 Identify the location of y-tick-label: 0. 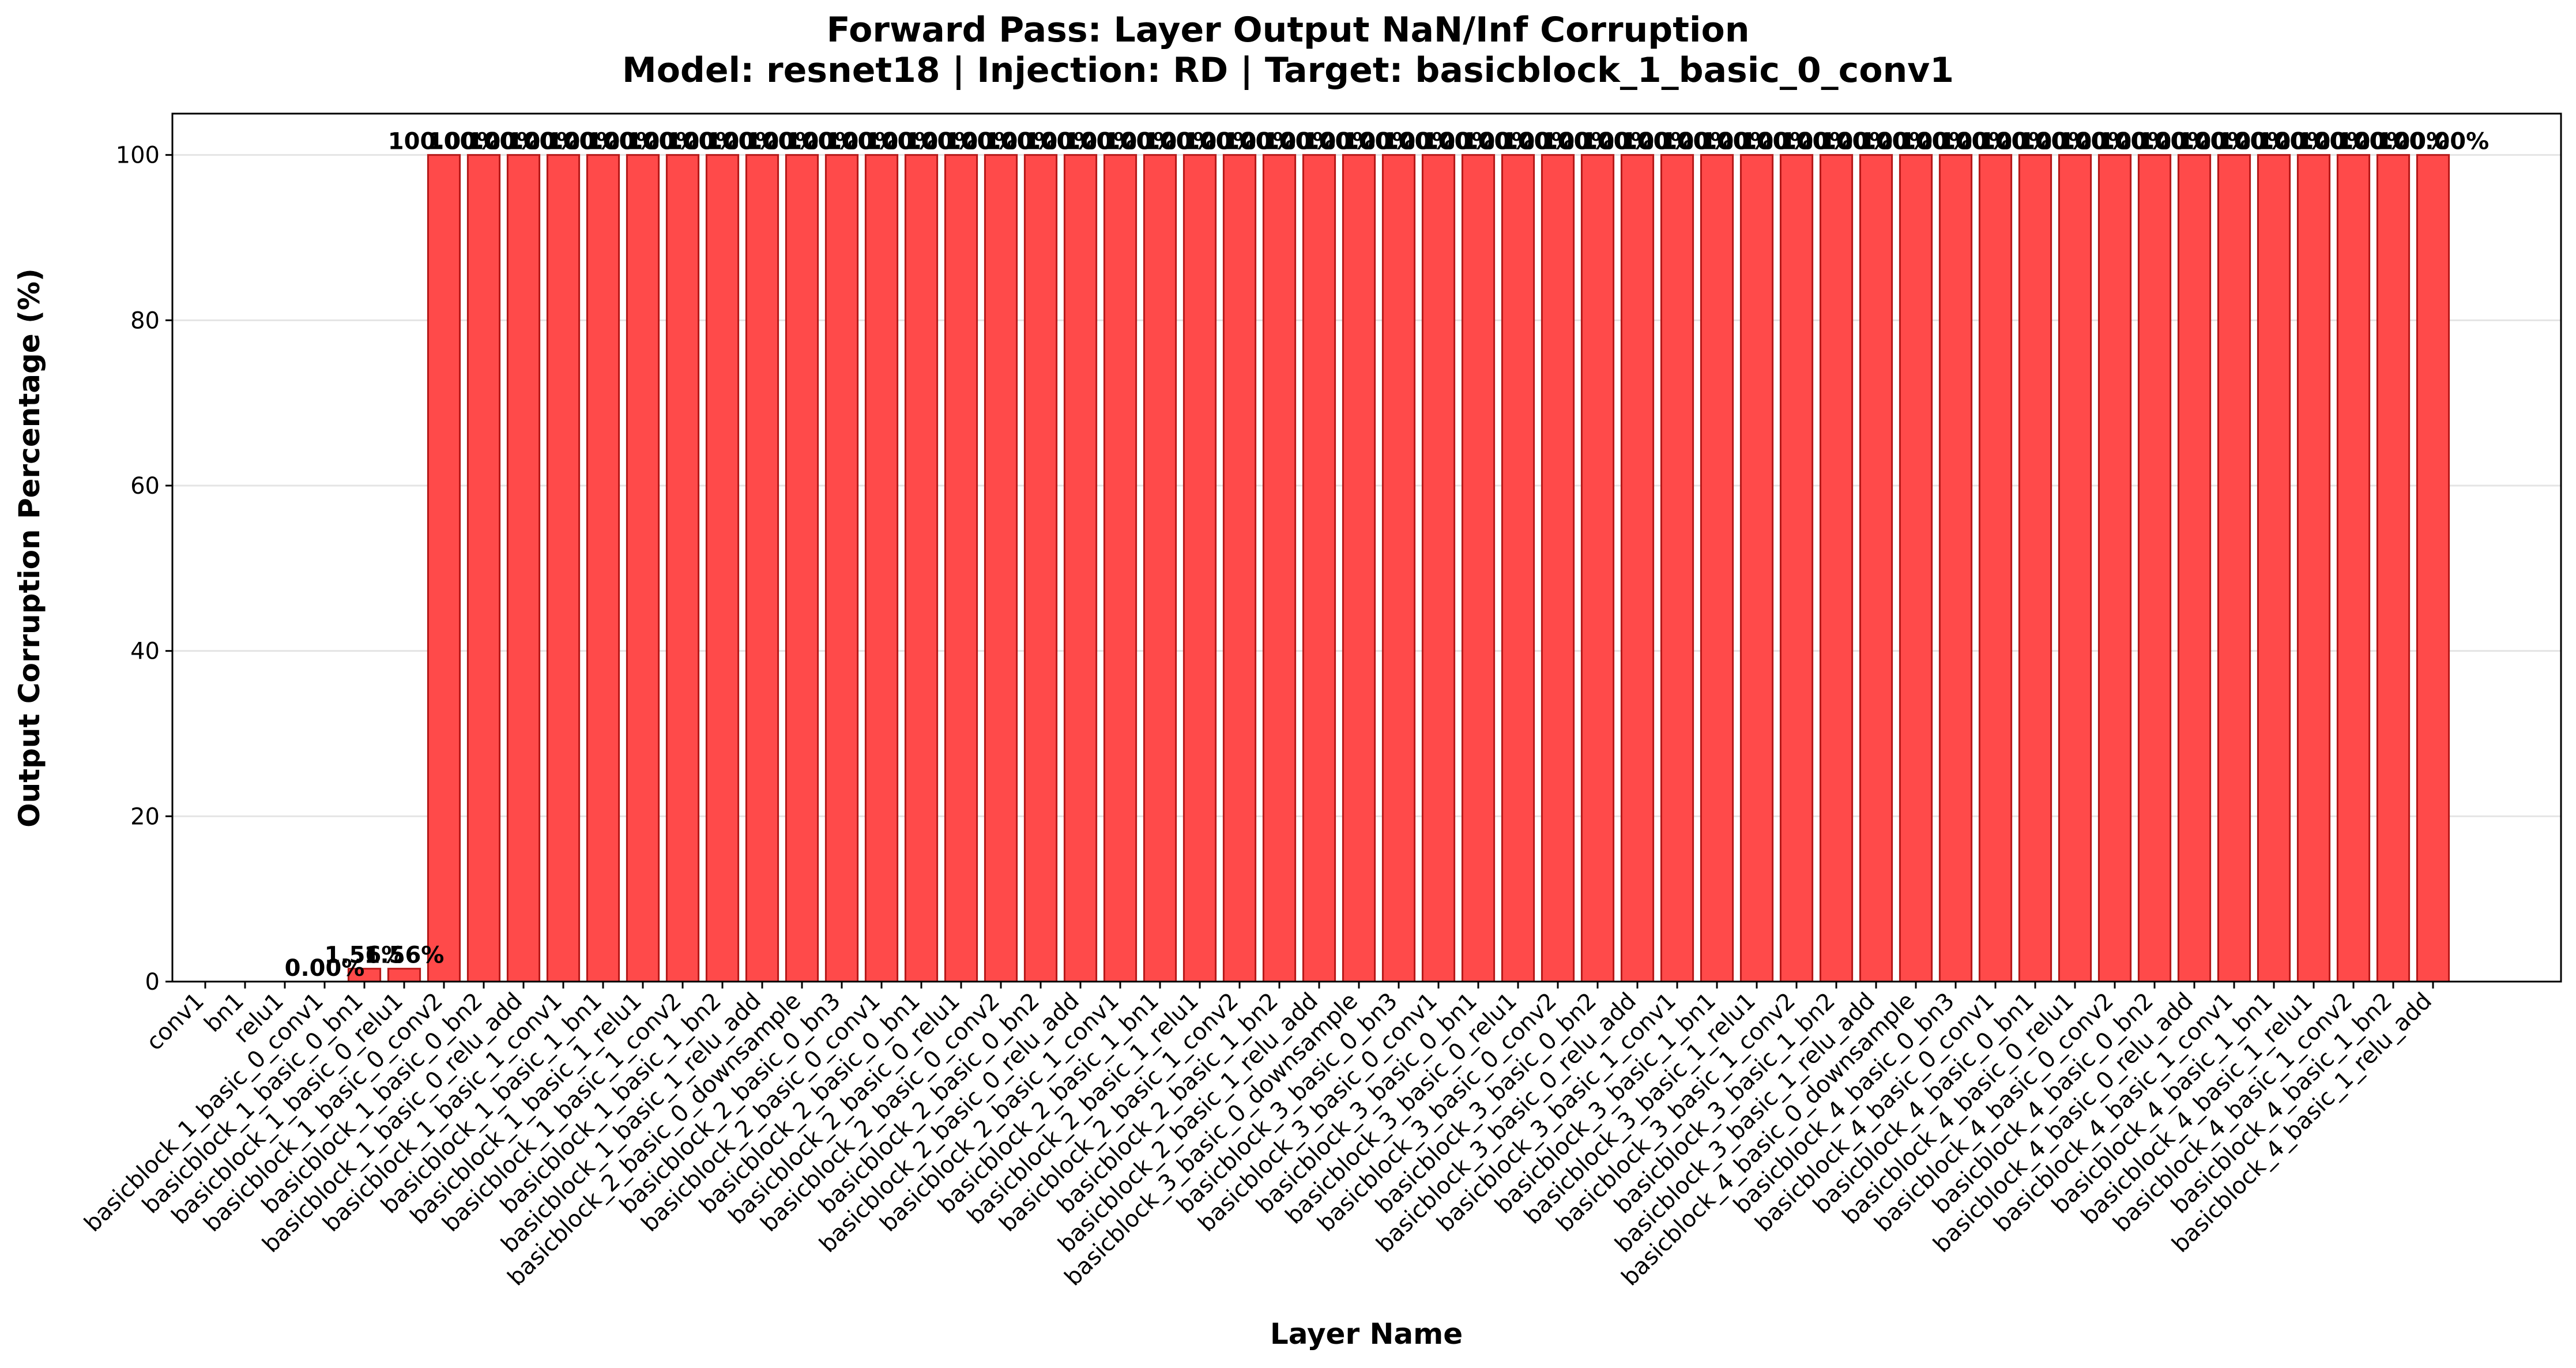
(152, 982).